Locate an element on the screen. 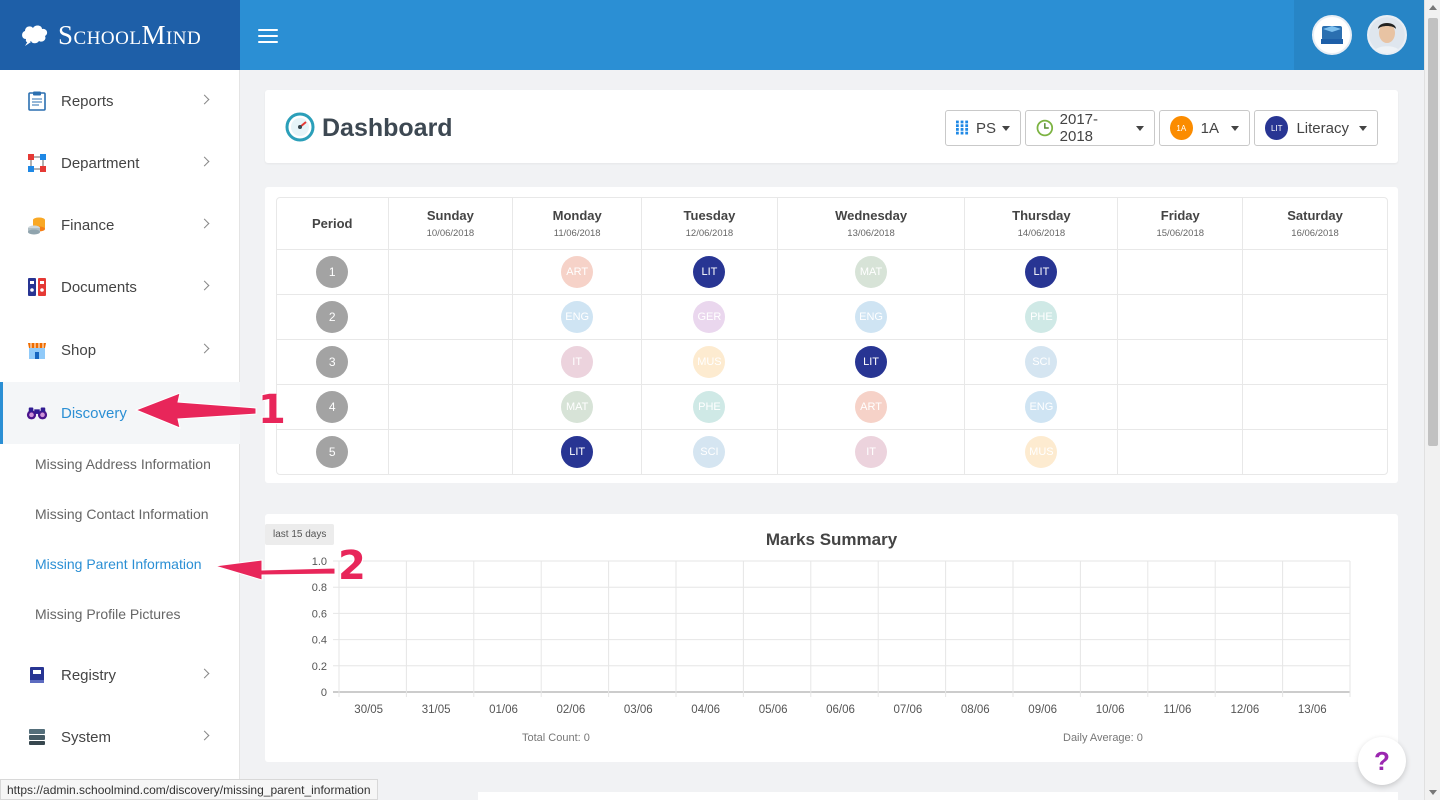 The image size is (1440, 800). help-button: ? is located at coordinates (1382, 761).